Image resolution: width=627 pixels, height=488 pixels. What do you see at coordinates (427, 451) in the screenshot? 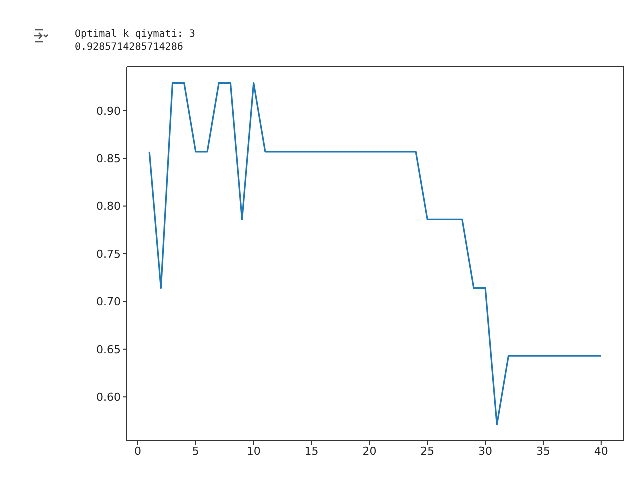
I see `x-tick-label: 25` at bounding box center [427, 451].